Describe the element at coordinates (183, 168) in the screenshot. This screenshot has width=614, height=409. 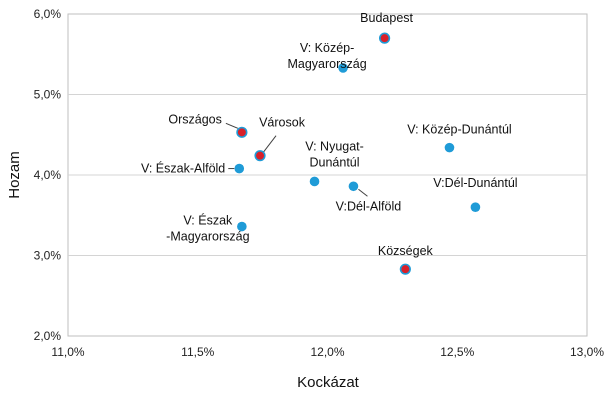
I see `point-label: V: Észak-Alföld` at that location.